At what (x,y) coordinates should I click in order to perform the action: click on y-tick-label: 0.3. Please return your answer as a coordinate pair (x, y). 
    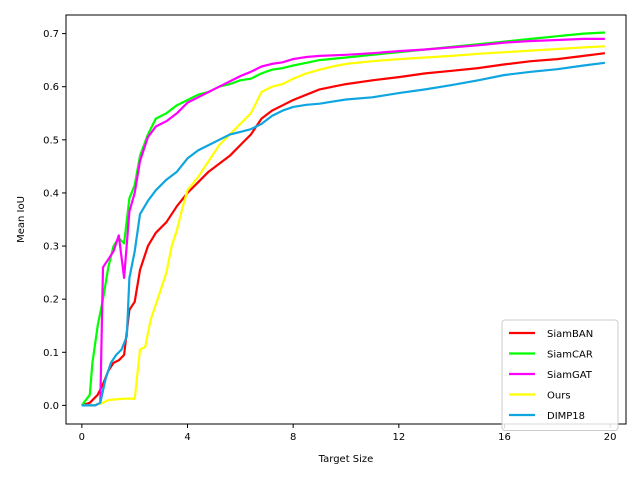
    Looking at the image, I should click on (51, 247).